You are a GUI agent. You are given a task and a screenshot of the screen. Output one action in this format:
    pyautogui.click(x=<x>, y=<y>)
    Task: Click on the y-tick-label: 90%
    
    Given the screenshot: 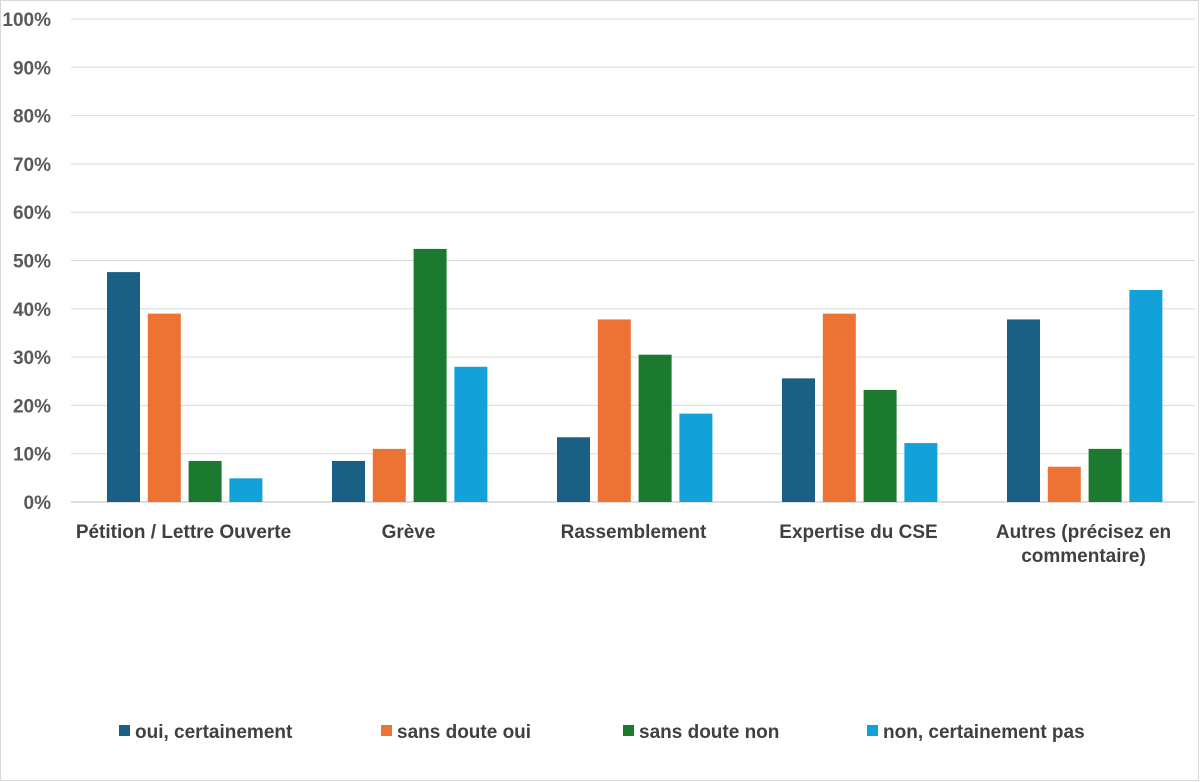 What is the action you would take?
    pyautogui.click(x=32, y=68)
    